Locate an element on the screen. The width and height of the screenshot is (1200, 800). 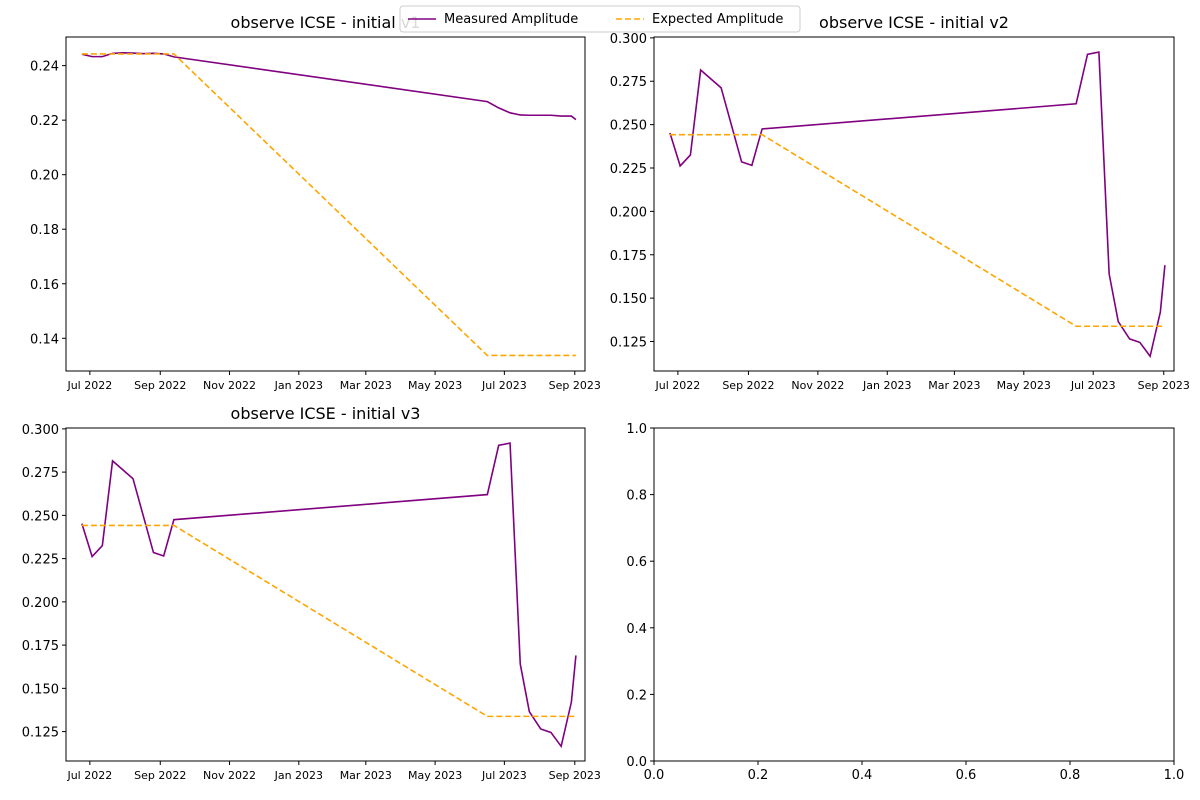
x-tick-label: 1.0 is located at coordinates (1174, 775).